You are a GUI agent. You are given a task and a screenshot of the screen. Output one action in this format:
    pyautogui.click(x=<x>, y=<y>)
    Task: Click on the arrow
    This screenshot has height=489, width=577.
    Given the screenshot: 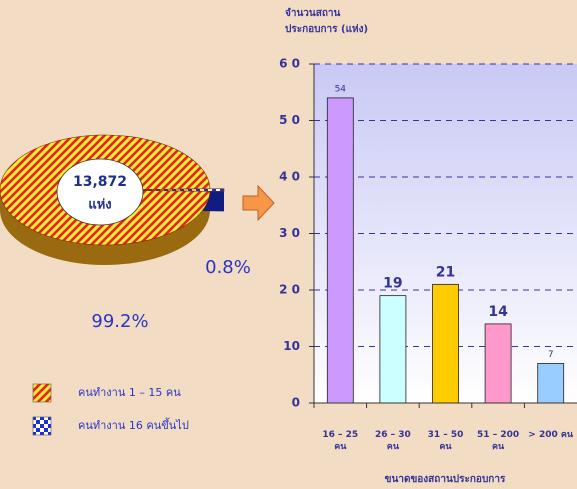 What is the action you would take?
    pyautogui.click(x=258, y=203)
    